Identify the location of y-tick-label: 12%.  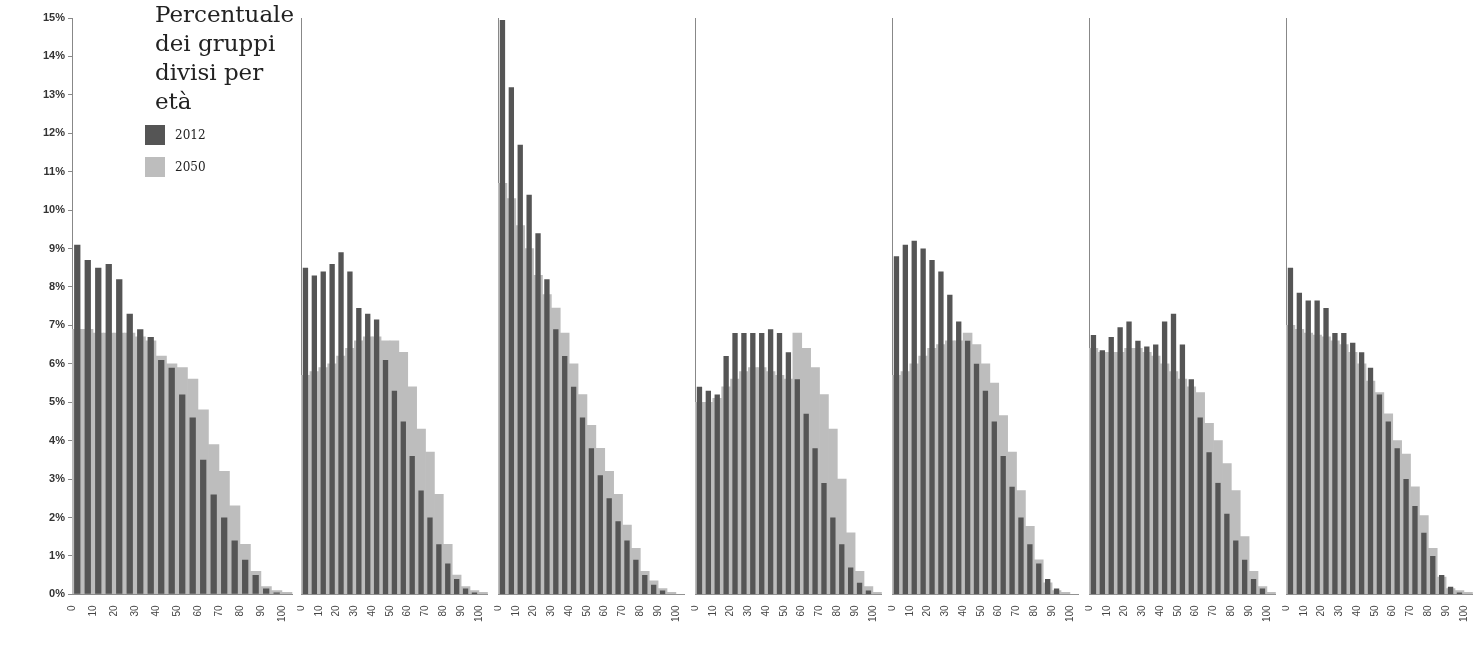
(54, 132).